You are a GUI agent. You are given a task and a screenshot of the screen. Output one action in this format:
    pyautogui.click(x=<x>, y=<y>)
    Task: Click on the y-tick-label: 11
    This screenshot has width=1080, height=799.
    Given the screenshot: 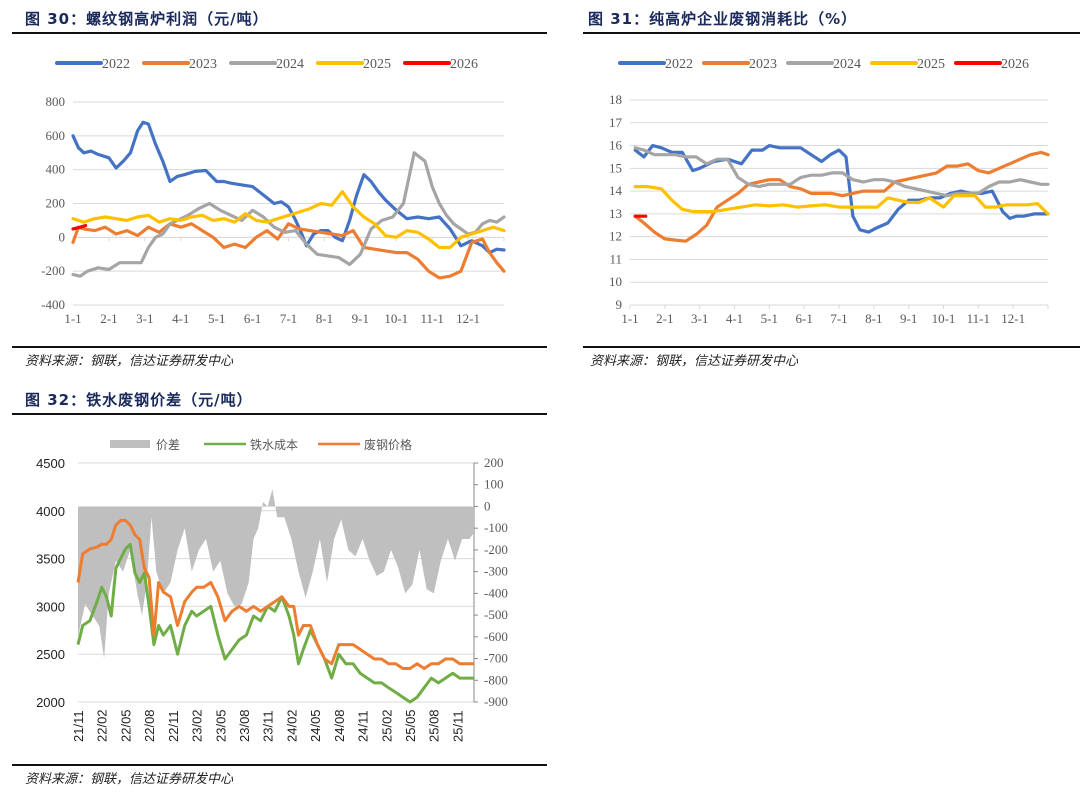 What is the action you would take?
    pyautogui.click(x=615, y=258)
    